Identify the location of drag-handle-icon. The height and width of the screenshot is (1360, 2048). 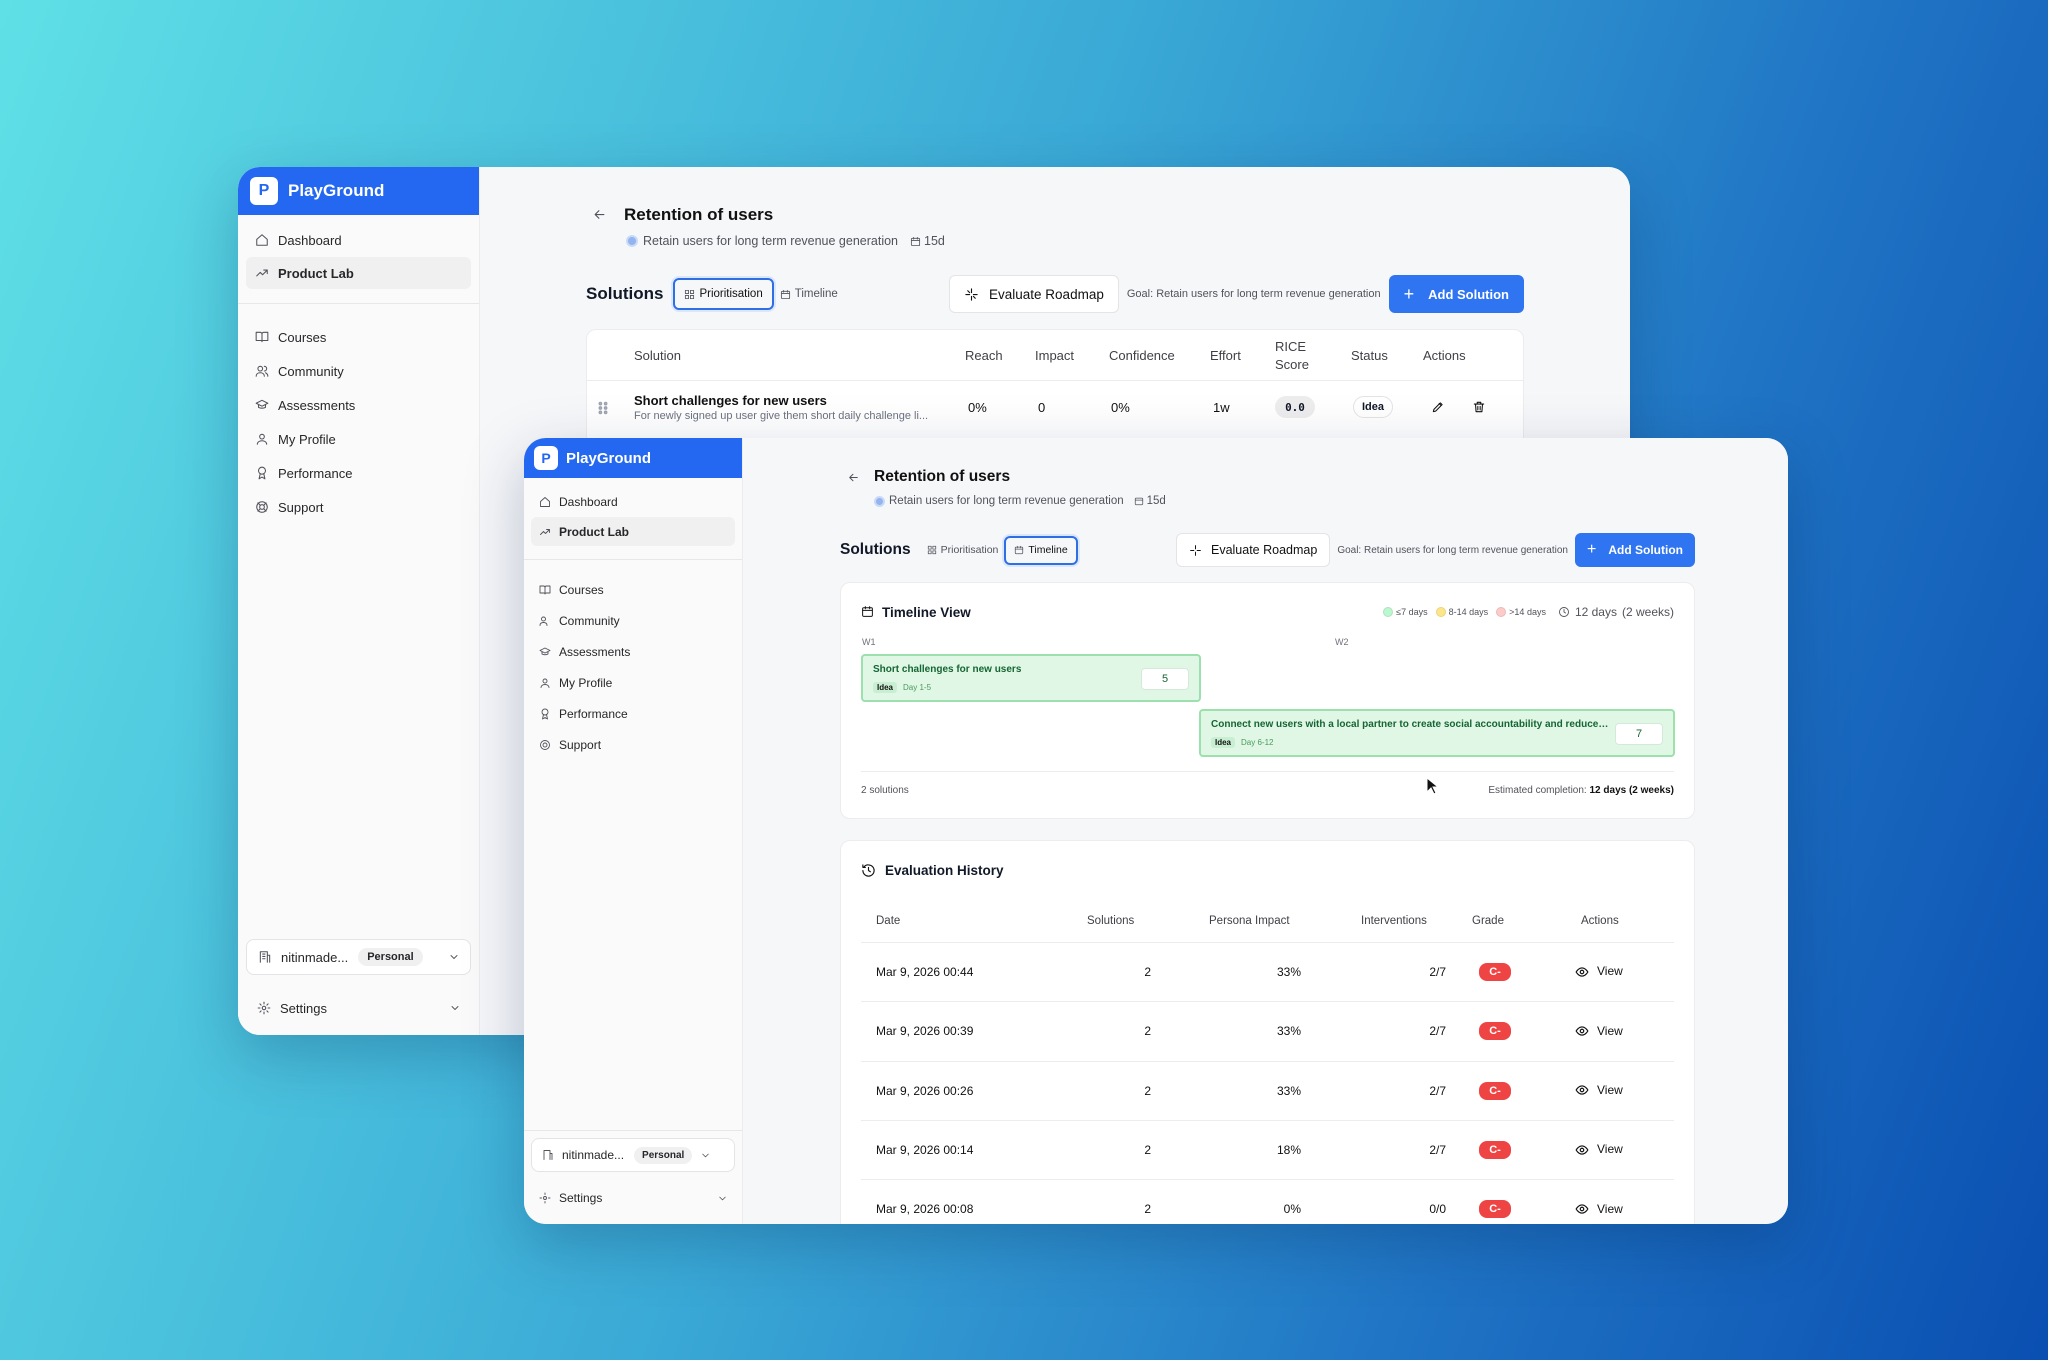
(603, 408).